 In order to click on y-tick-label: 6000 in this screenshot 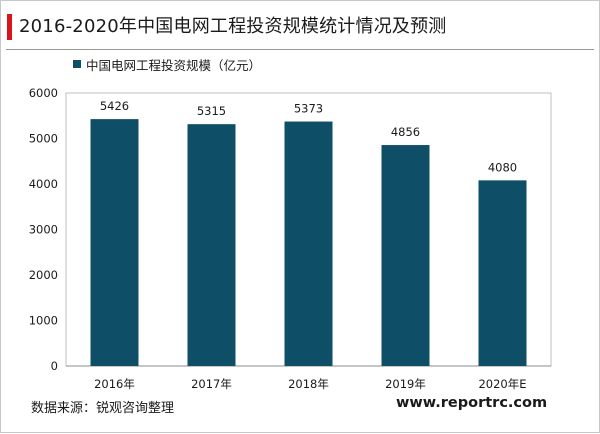, I will do `click(43, 93)`.